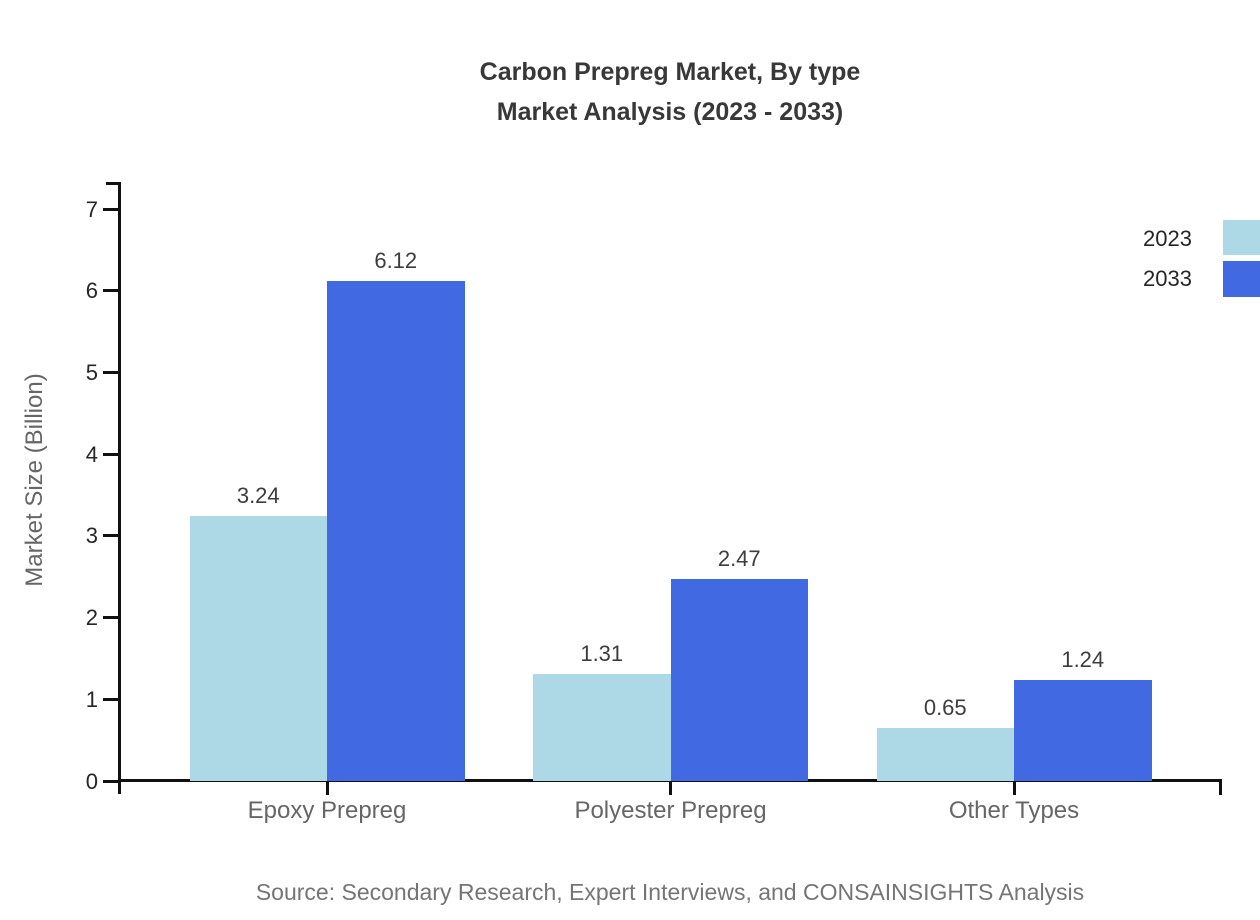  Describe the element at coordinates (91, 209) in the screenshot. I see `y-tick-label: 7` at that location.